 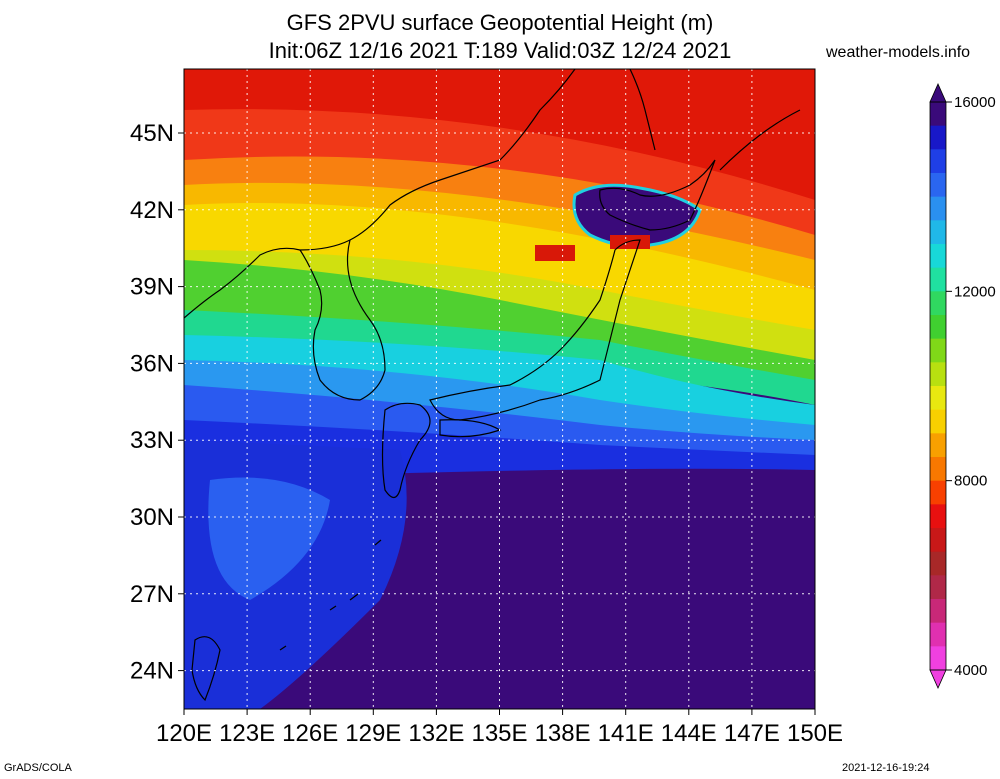 What do you see at coordinates (152, 671) in the screenshot?
I see `lat-tick-label: 24N` at bounding box center [152, 671].